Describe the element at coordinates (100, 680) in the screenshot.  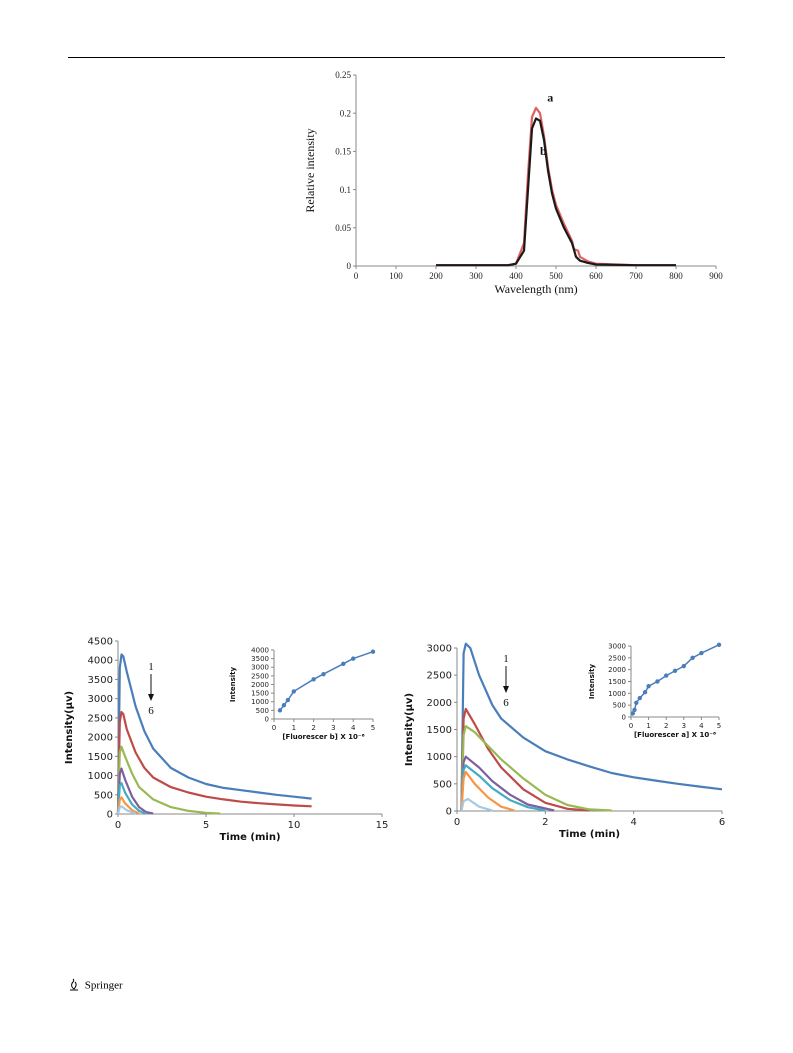
I see `kinetics-left-y-tick-label: 3500` at that location.